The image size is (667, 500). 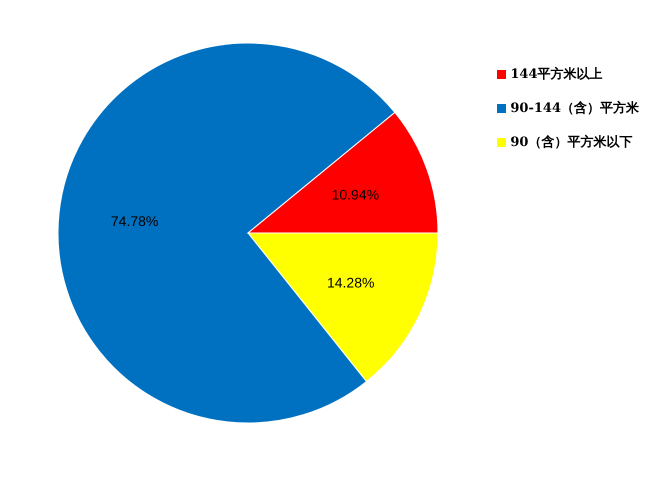 What do you see at coordinates (574, 108) in the screenshot?
I see `legend-label: 90-144（含）平方米` at bounding box center [574, 108].